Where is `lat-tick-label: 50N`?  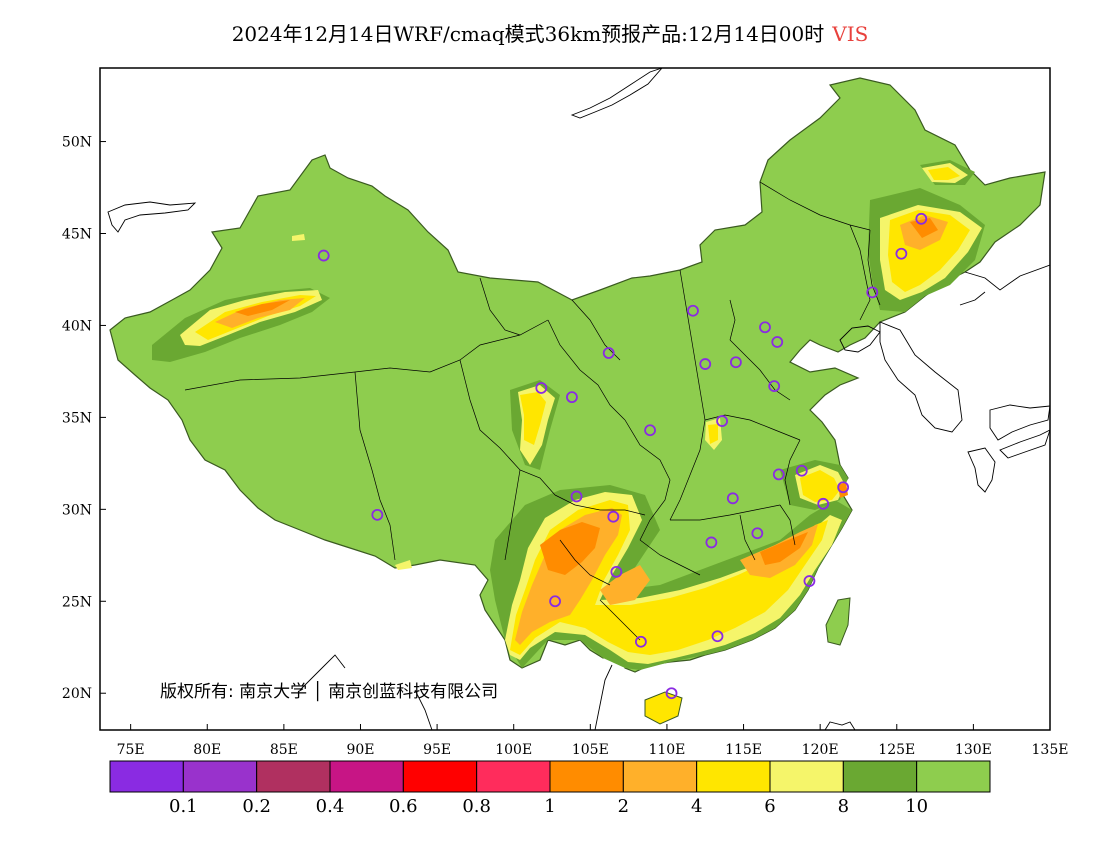 lat-tick-label: 50N is located at coordinates (77, 143).